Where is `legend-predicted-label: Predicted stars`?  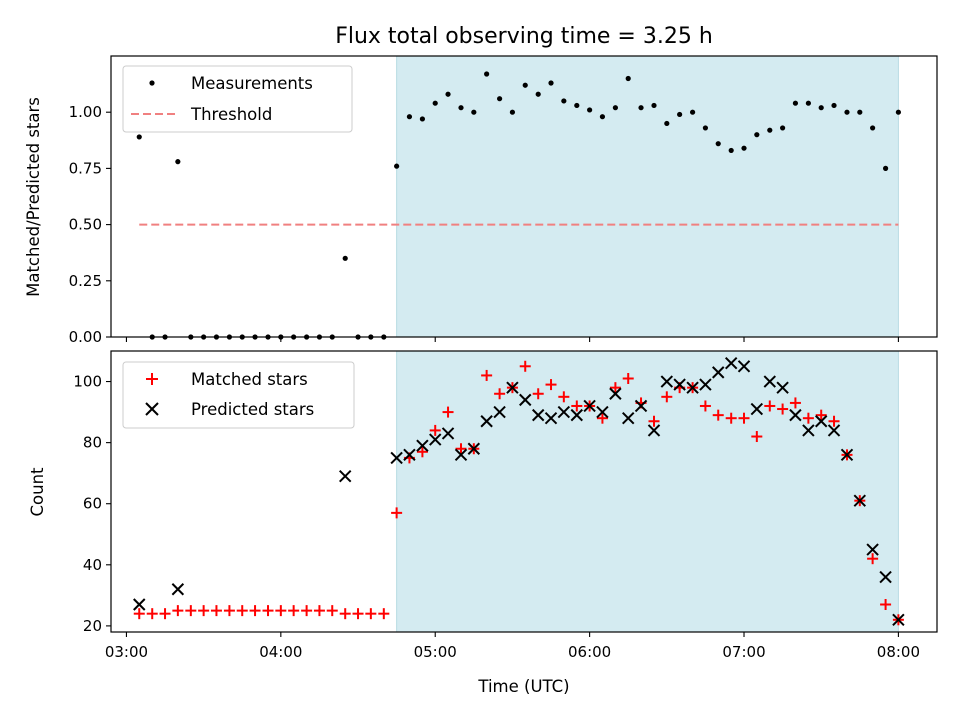 legend-predicted-label: Predicted stars is located at coordinates (252, 409).